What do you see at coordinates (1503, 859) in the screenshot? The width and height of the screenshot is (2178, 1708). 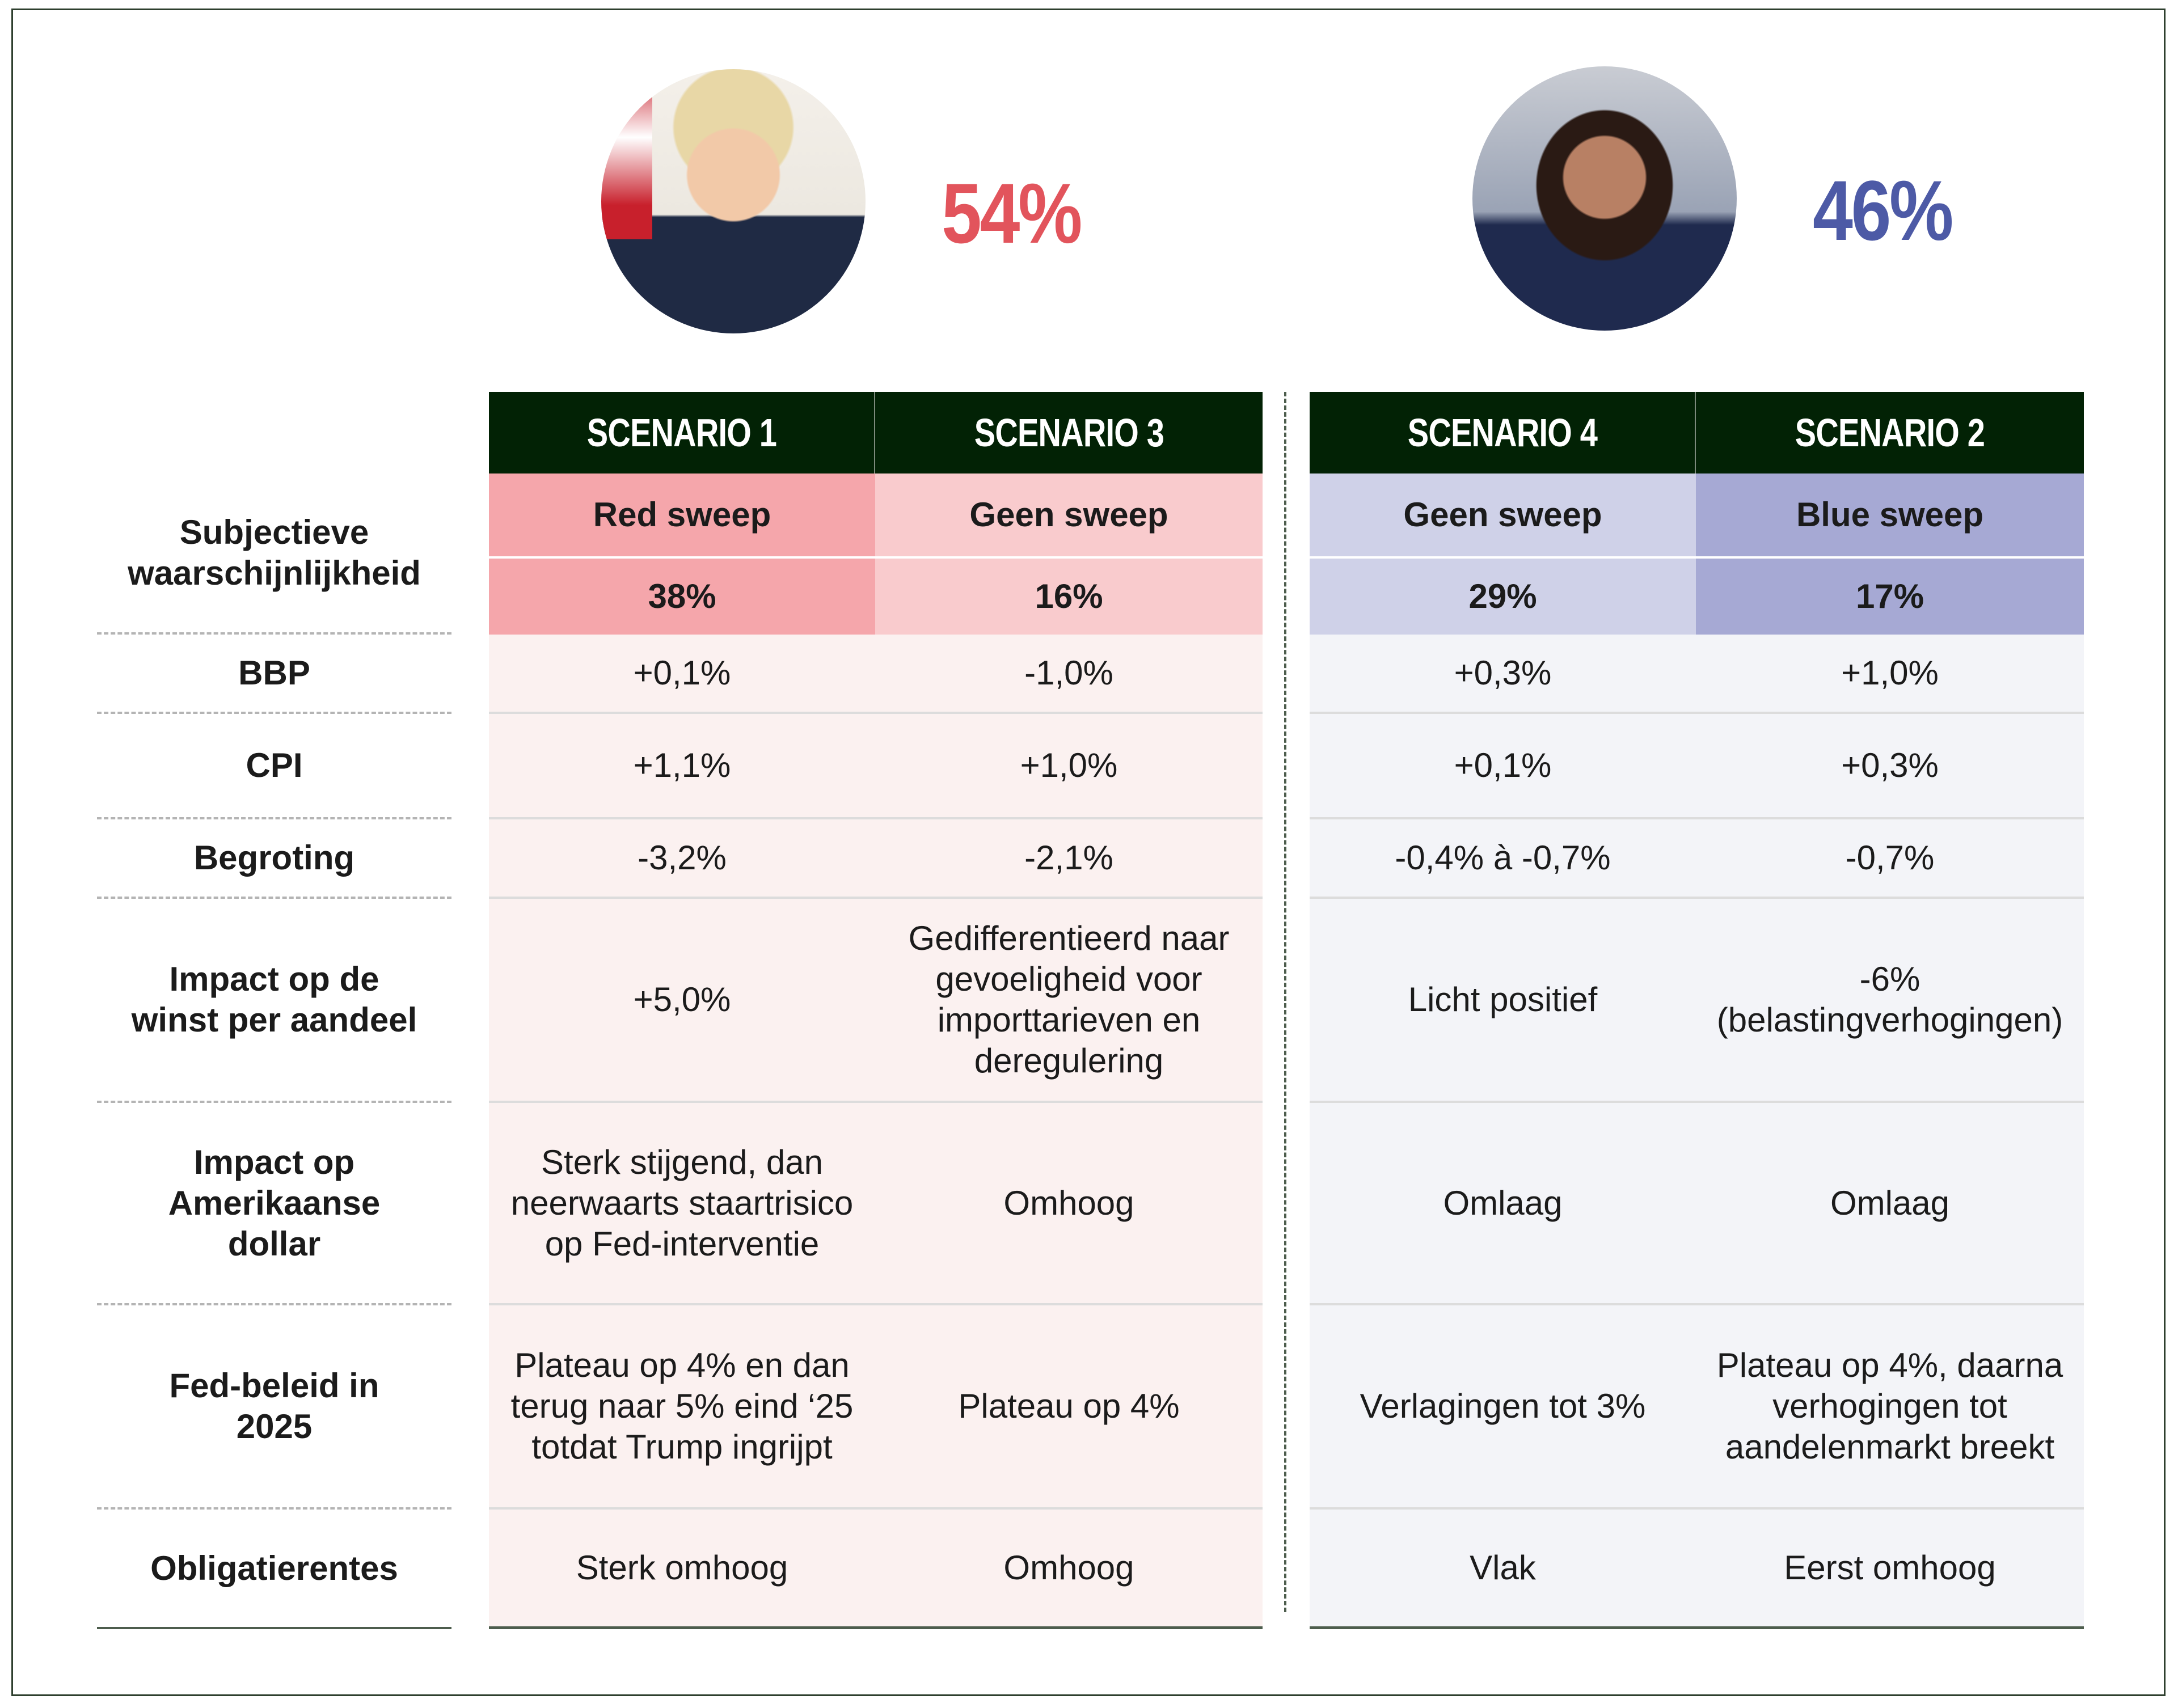 I see `table-cell: -0,4% à -0,7%` at bounding box center [1503, 859].